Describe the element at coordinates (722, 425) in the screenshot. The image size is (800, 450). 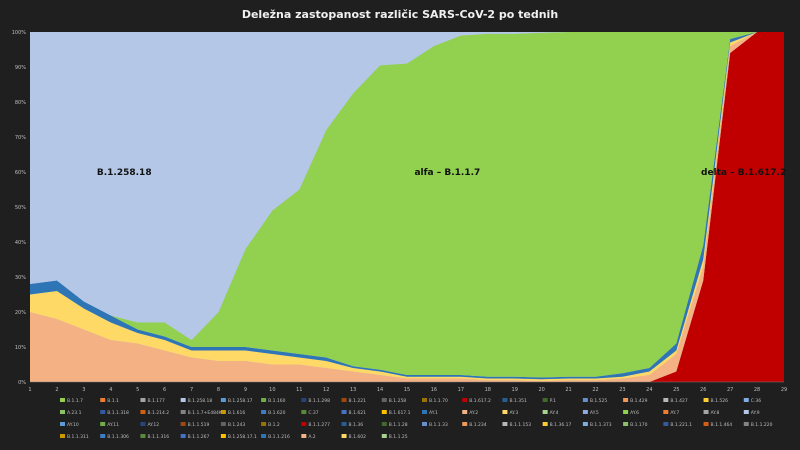
I see `legend-label: B.1.1.464` at that location.